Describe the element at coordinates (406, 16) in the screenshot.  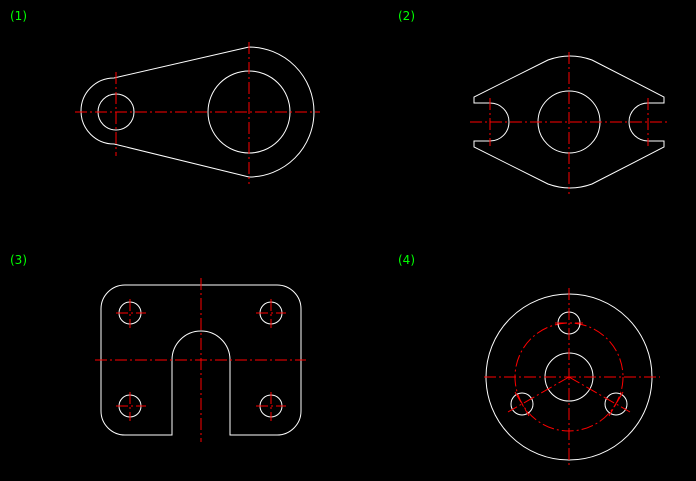
I see `figure-2-label: (2)` at that location.